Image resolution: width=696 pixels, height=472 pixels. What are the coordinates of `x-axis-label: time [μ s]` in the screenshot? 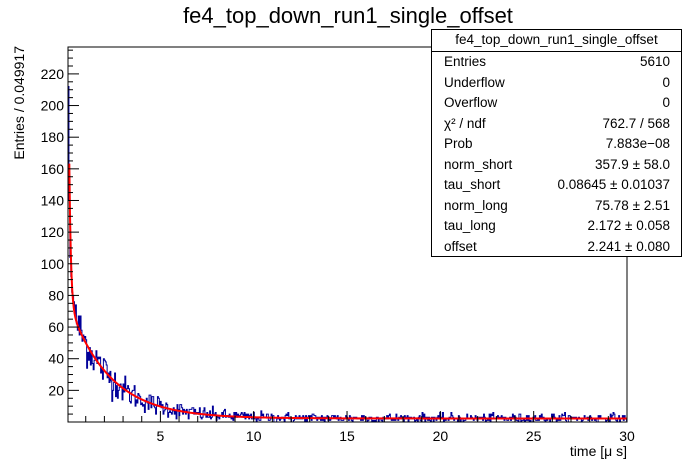 It's located at (598, 451).